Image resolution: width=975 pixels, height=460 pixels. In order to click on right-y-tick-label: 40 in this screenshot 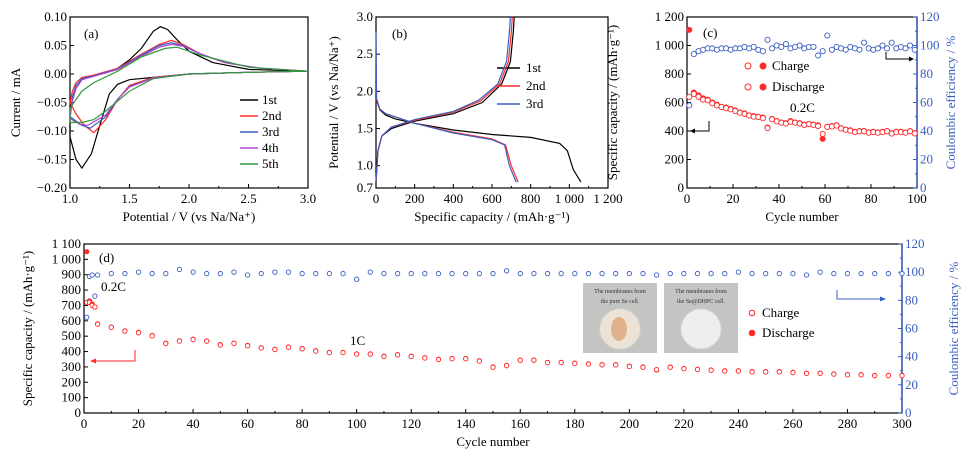, I will do `click(911, 356)`.